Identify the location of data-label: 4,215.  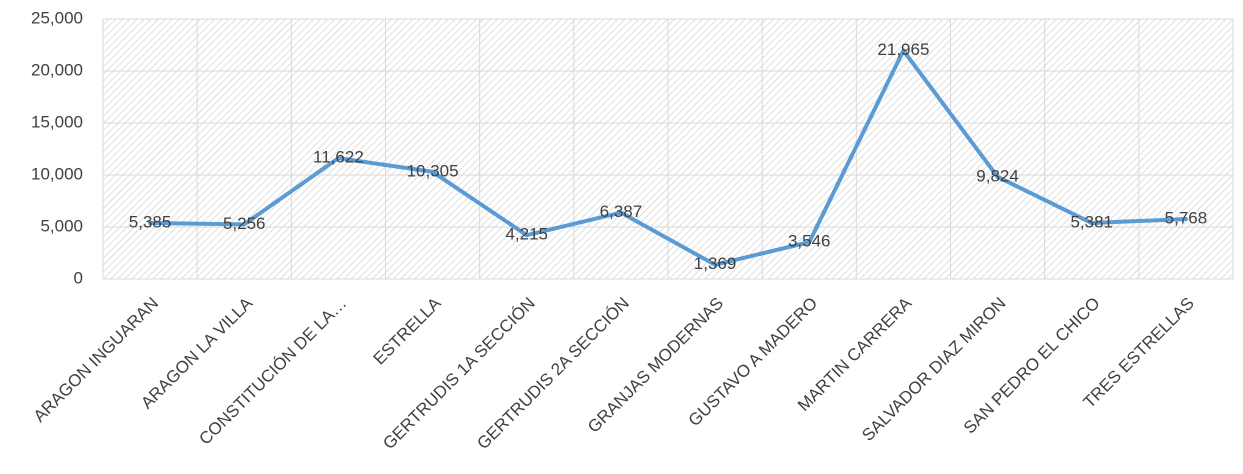
(526, 234).